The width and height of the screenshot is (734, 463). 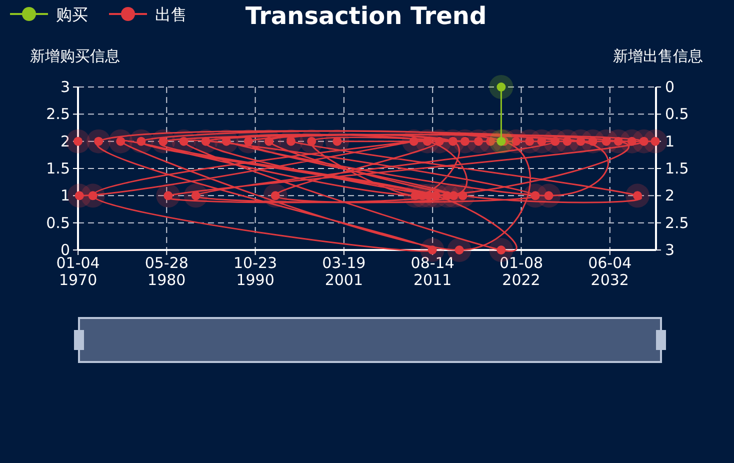 What do you see at coordinates (677, 169) in the screenshot?
I see `y2-tick-label: 1.5` at bounding box center [677, 169].